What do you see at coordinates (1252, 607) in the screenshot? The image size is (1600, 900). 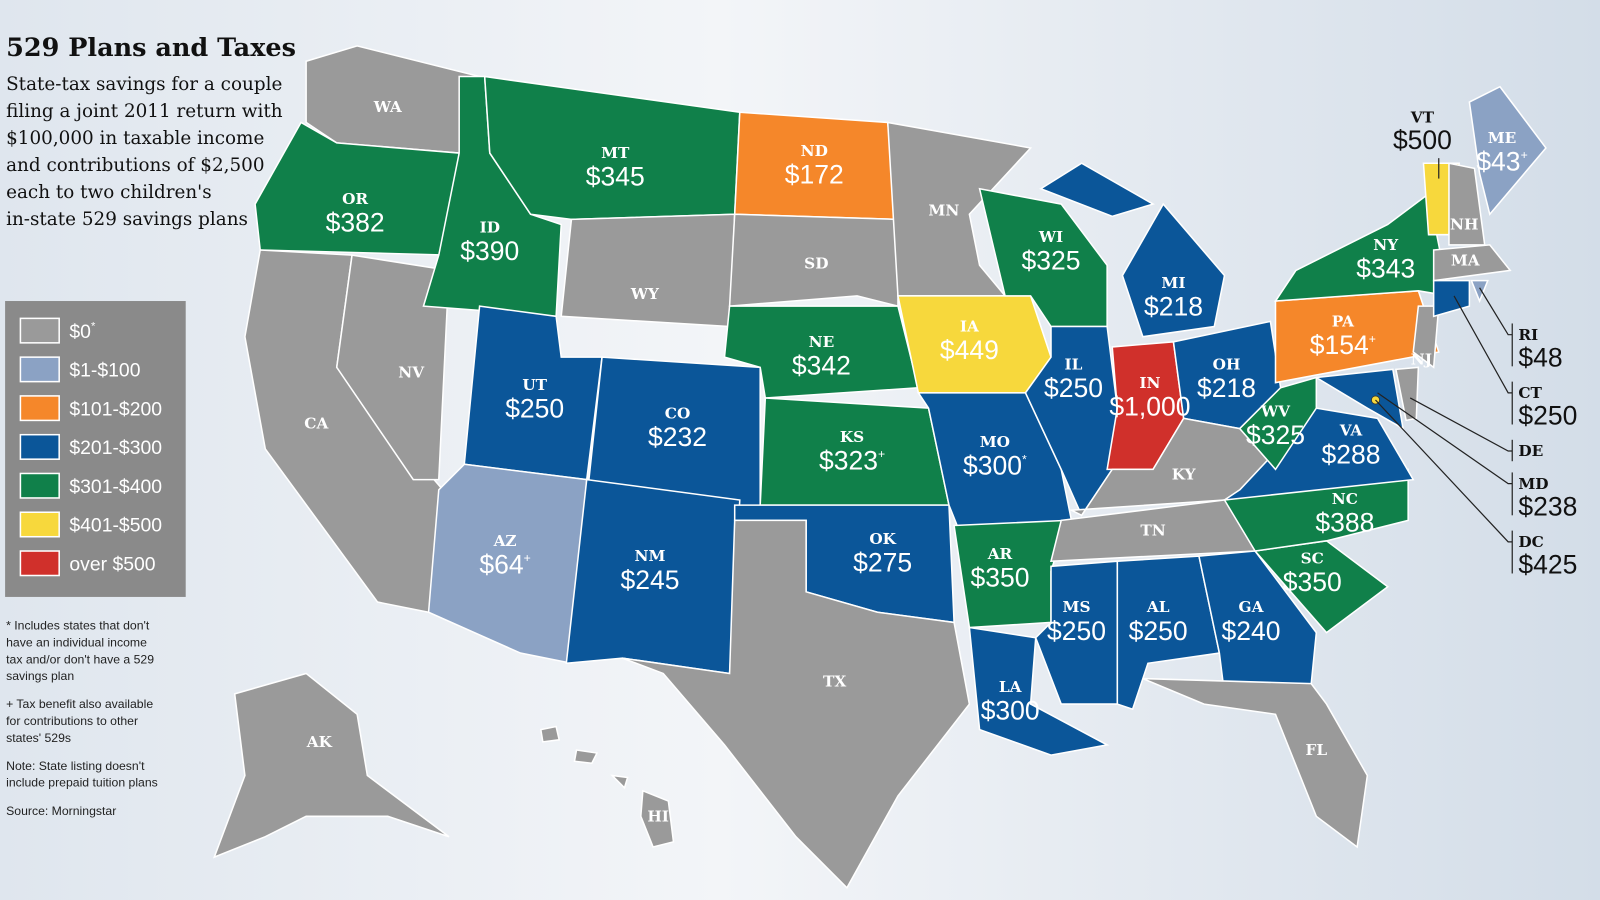 I see `state-abbr: GA` at bounding box center [1252, 607].